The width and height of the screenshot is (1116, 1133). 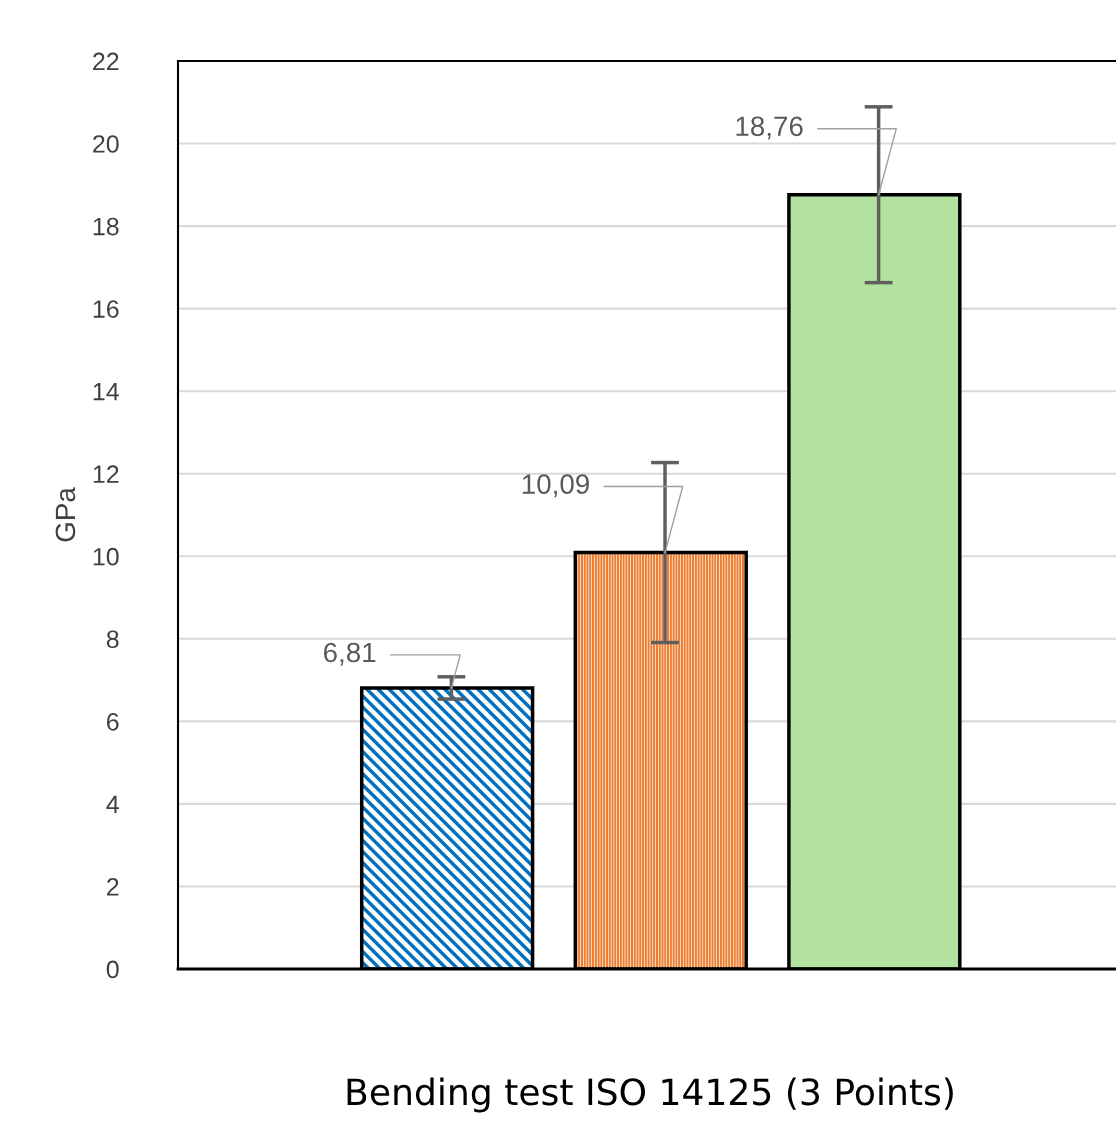 What do you see at coordinates (106, 144) in the screenshot?
I see `y-tick-label: 20` at bounding box center [106, 144].